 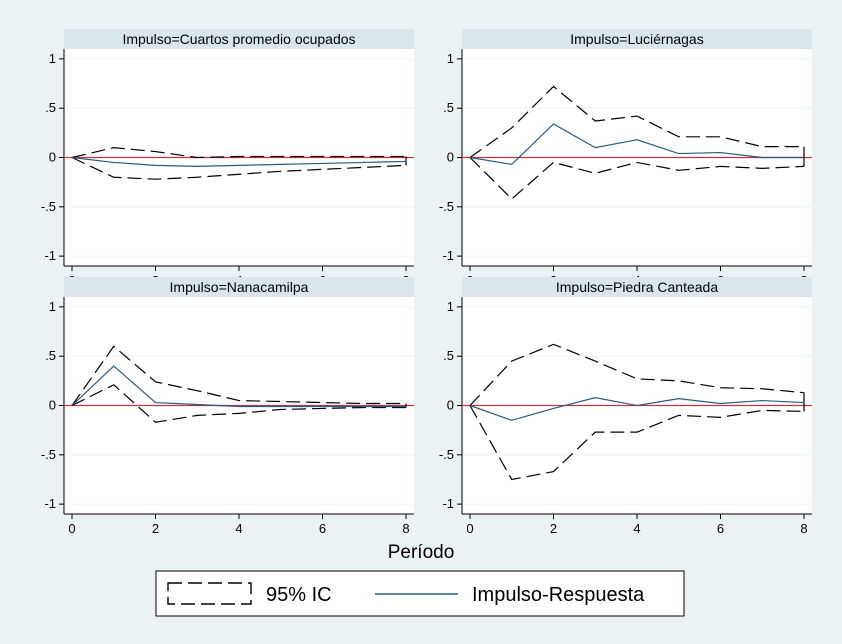 I want to click on panel-title: Impulso=Nanacamilpa, so click(x=239, y=287).